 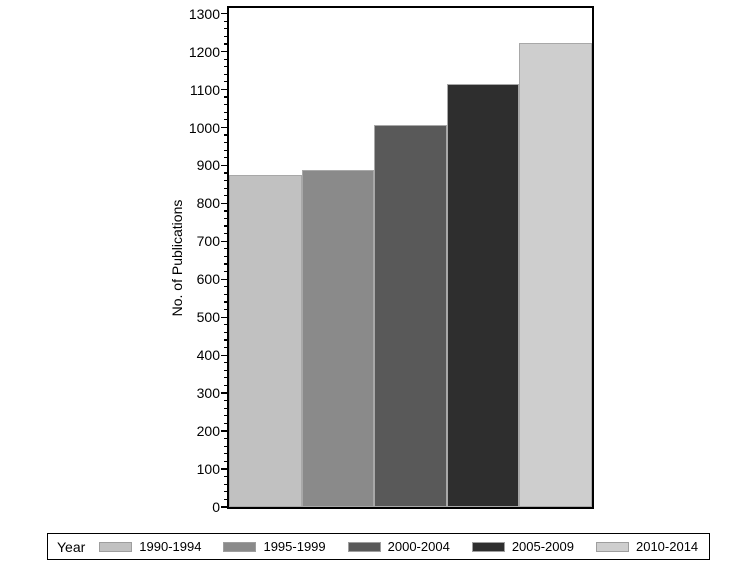 What do you see at coordinates (208, 393) in the screenshot?
I see `y-tick-label: 300` at bounding box center [208, 393].